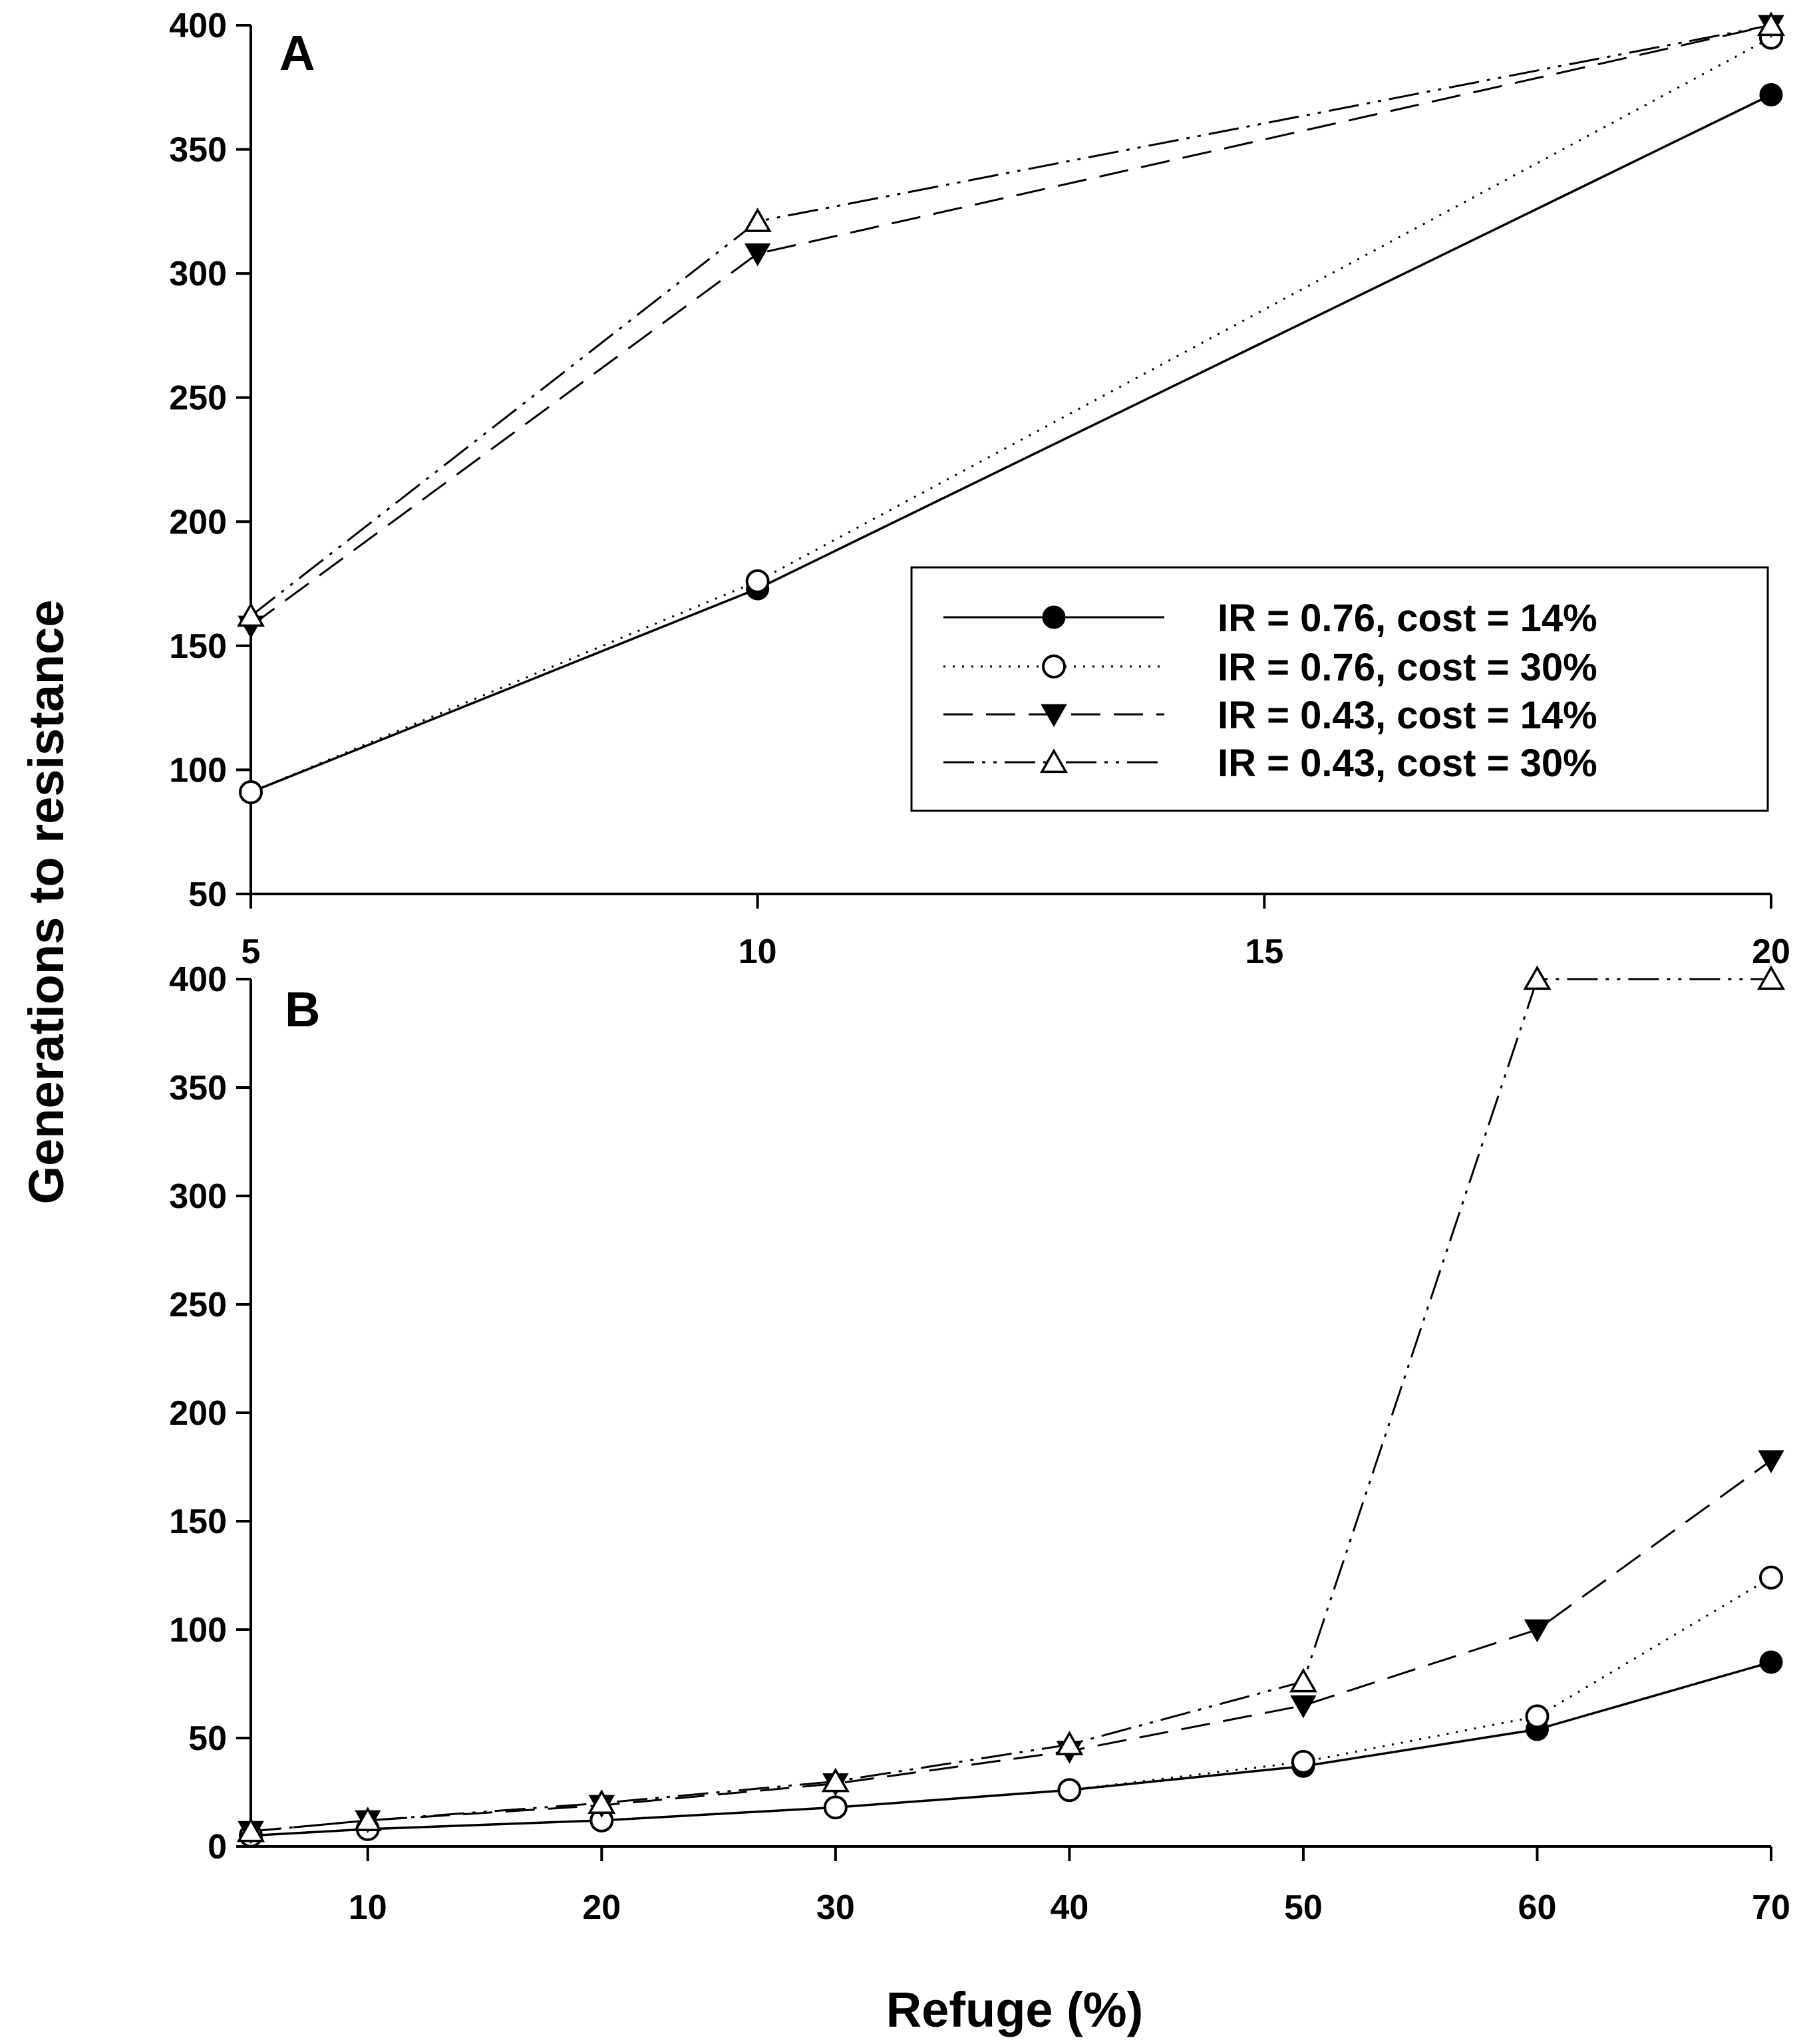 Image resolution: width=1815 pixels, height=2044 pixels. What do you see at coordinates (198, 26) in the screenshot?
I see `panel-a-y-tick-label: 400` at bounding box center [198, 26].